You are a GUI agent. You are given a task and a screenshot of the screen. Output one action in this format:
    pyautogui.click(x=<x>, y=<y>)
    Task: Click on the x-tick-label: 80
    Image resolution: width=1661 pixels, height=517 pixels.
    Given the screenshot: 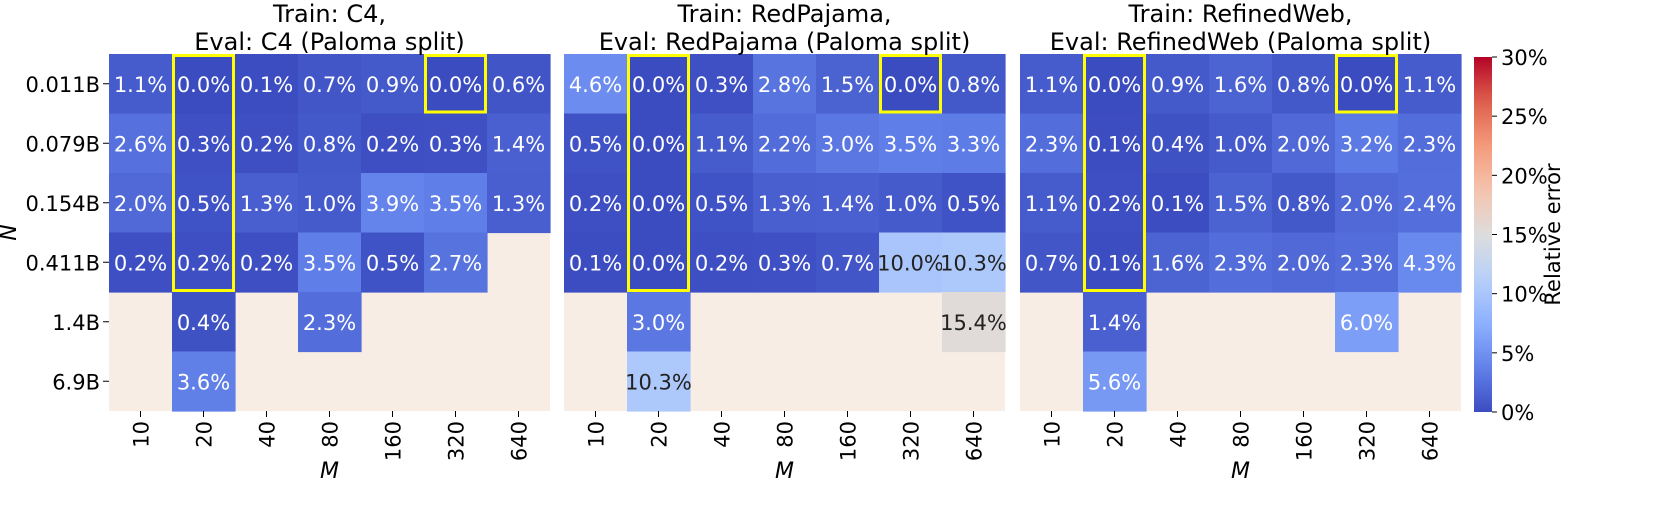 What is the action you would take?
    pyautogui.click(x=786, y=434)
    